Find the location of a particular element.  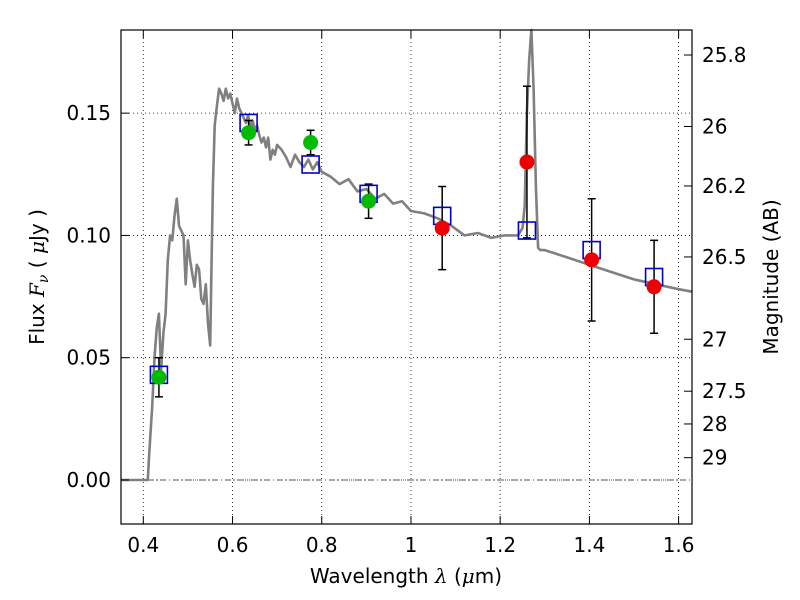

x-axis-title: Wavelength λ (μm) is located at coordinates (406, 576).